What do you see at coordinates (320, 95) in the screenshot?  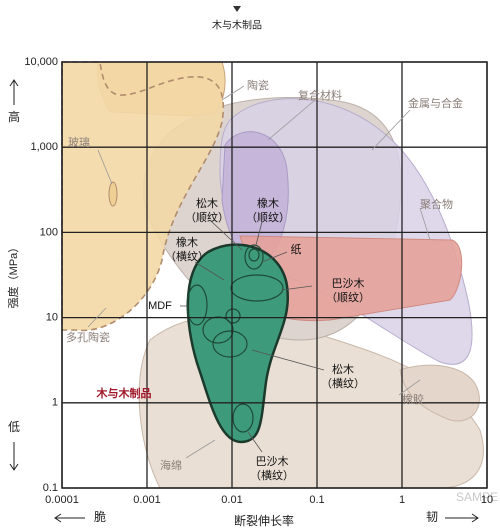 I see `region-label: 复合材料` at bounding box center [320, 95].